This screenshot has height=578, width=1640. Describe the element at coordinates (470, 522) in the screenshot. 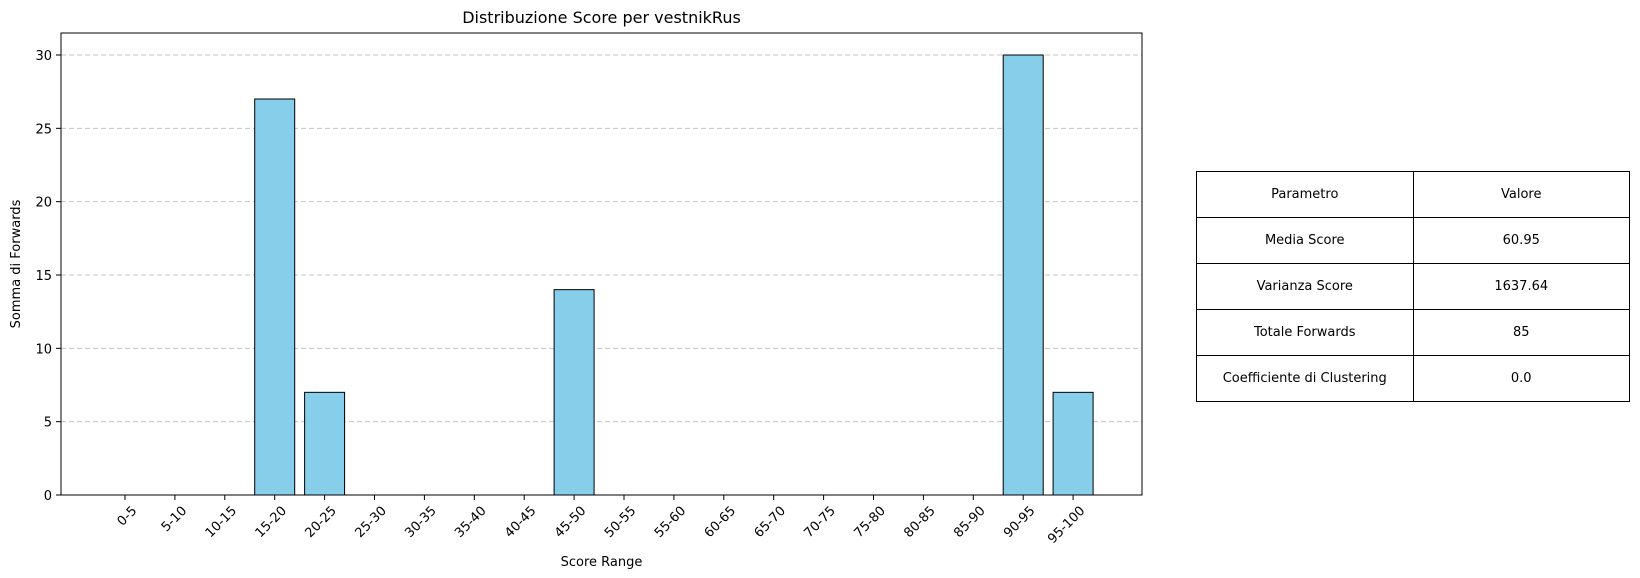

I see `x-tick-label: 35-40` at that location.